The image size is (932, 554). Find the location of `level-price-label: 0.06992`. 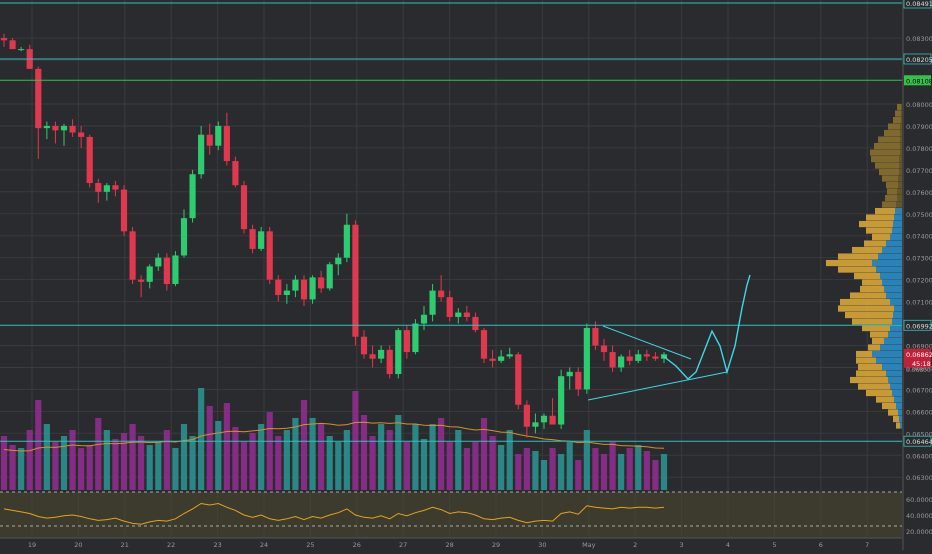

level-price-label: 0.06992 is located at coordinates (919, 326).